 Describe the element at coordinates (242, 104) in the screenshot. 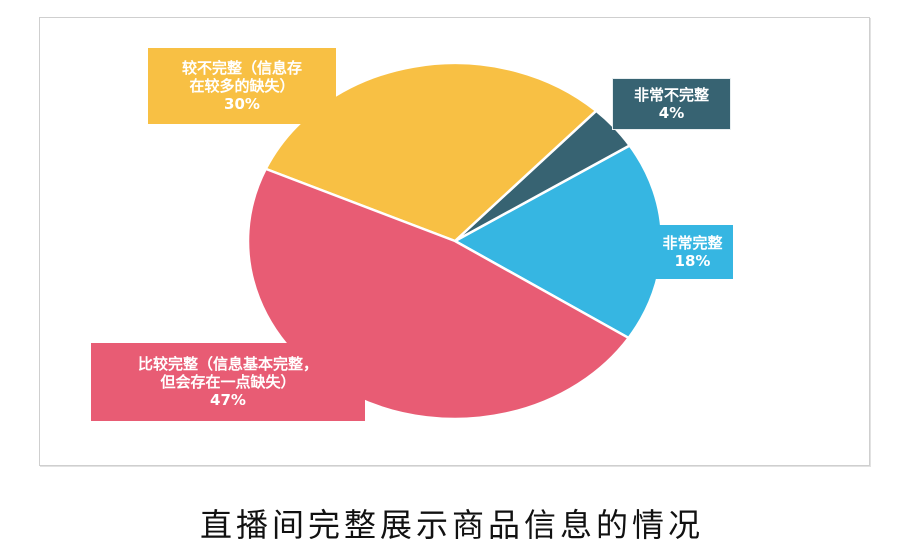

I see `label-percent: 30%` at that location.